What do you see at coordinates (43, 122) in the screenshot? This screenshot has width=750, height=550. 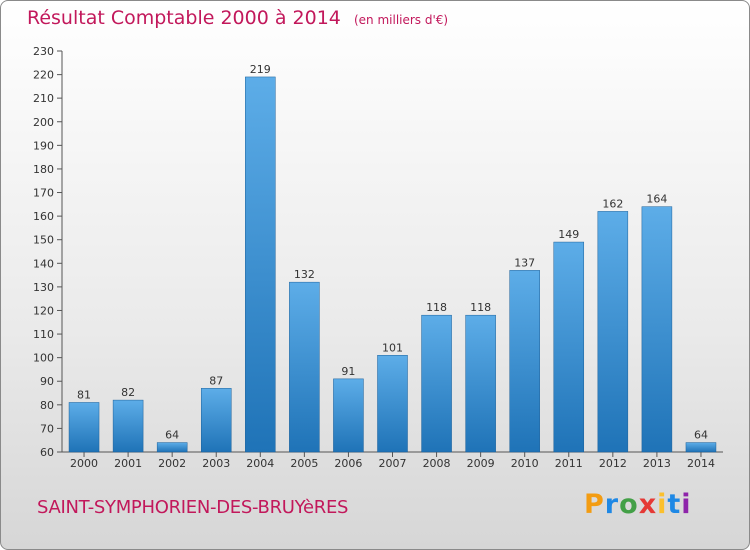 I see `y-tick-label: 200` at bounding box center [43, 122].